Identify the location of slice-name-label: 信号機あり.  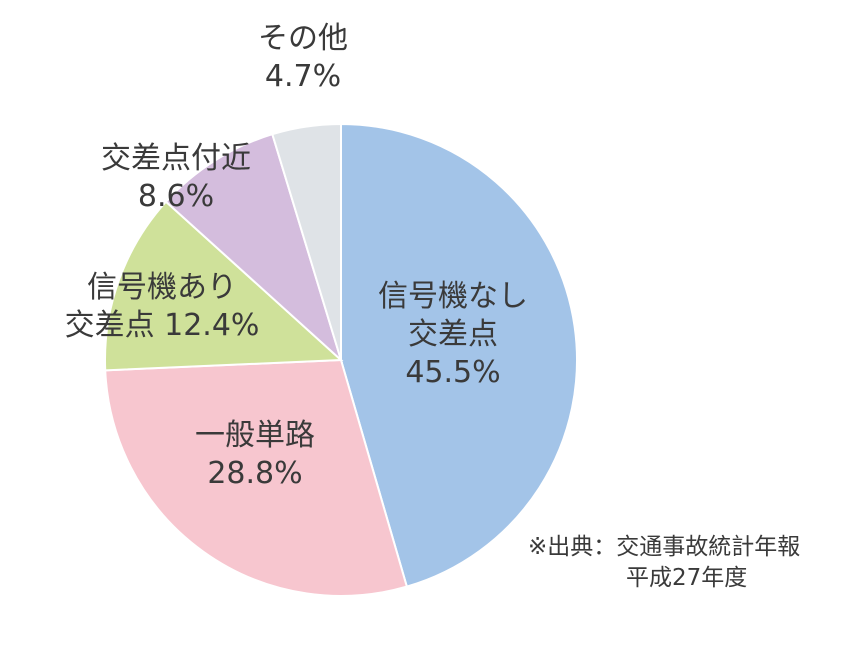
(162, 287).